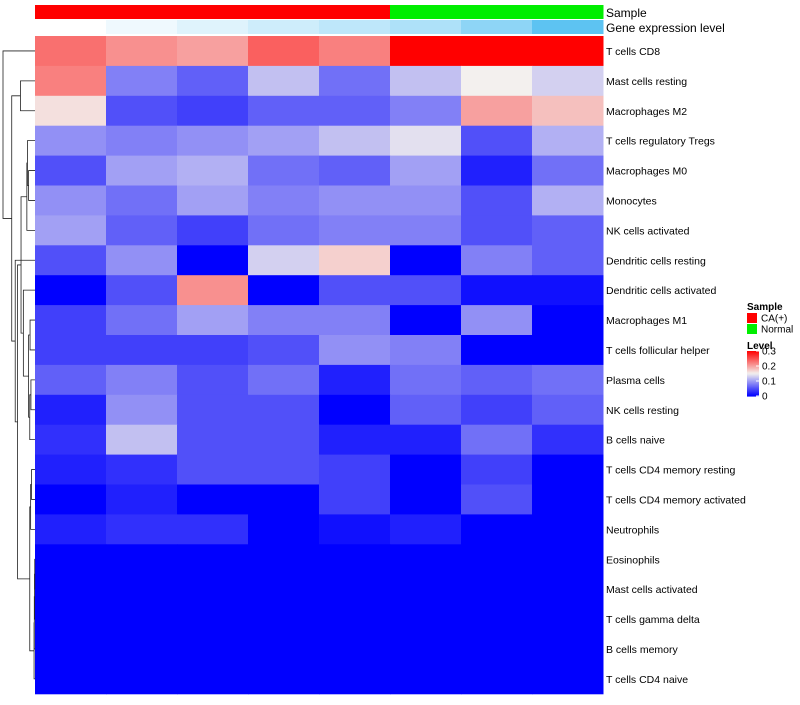 The image size is (800, 705). What do you see at coordinates (658, 351) in the screenshot?
I see `row-label: T cells follicular helper` at bounding box center [658, 351].